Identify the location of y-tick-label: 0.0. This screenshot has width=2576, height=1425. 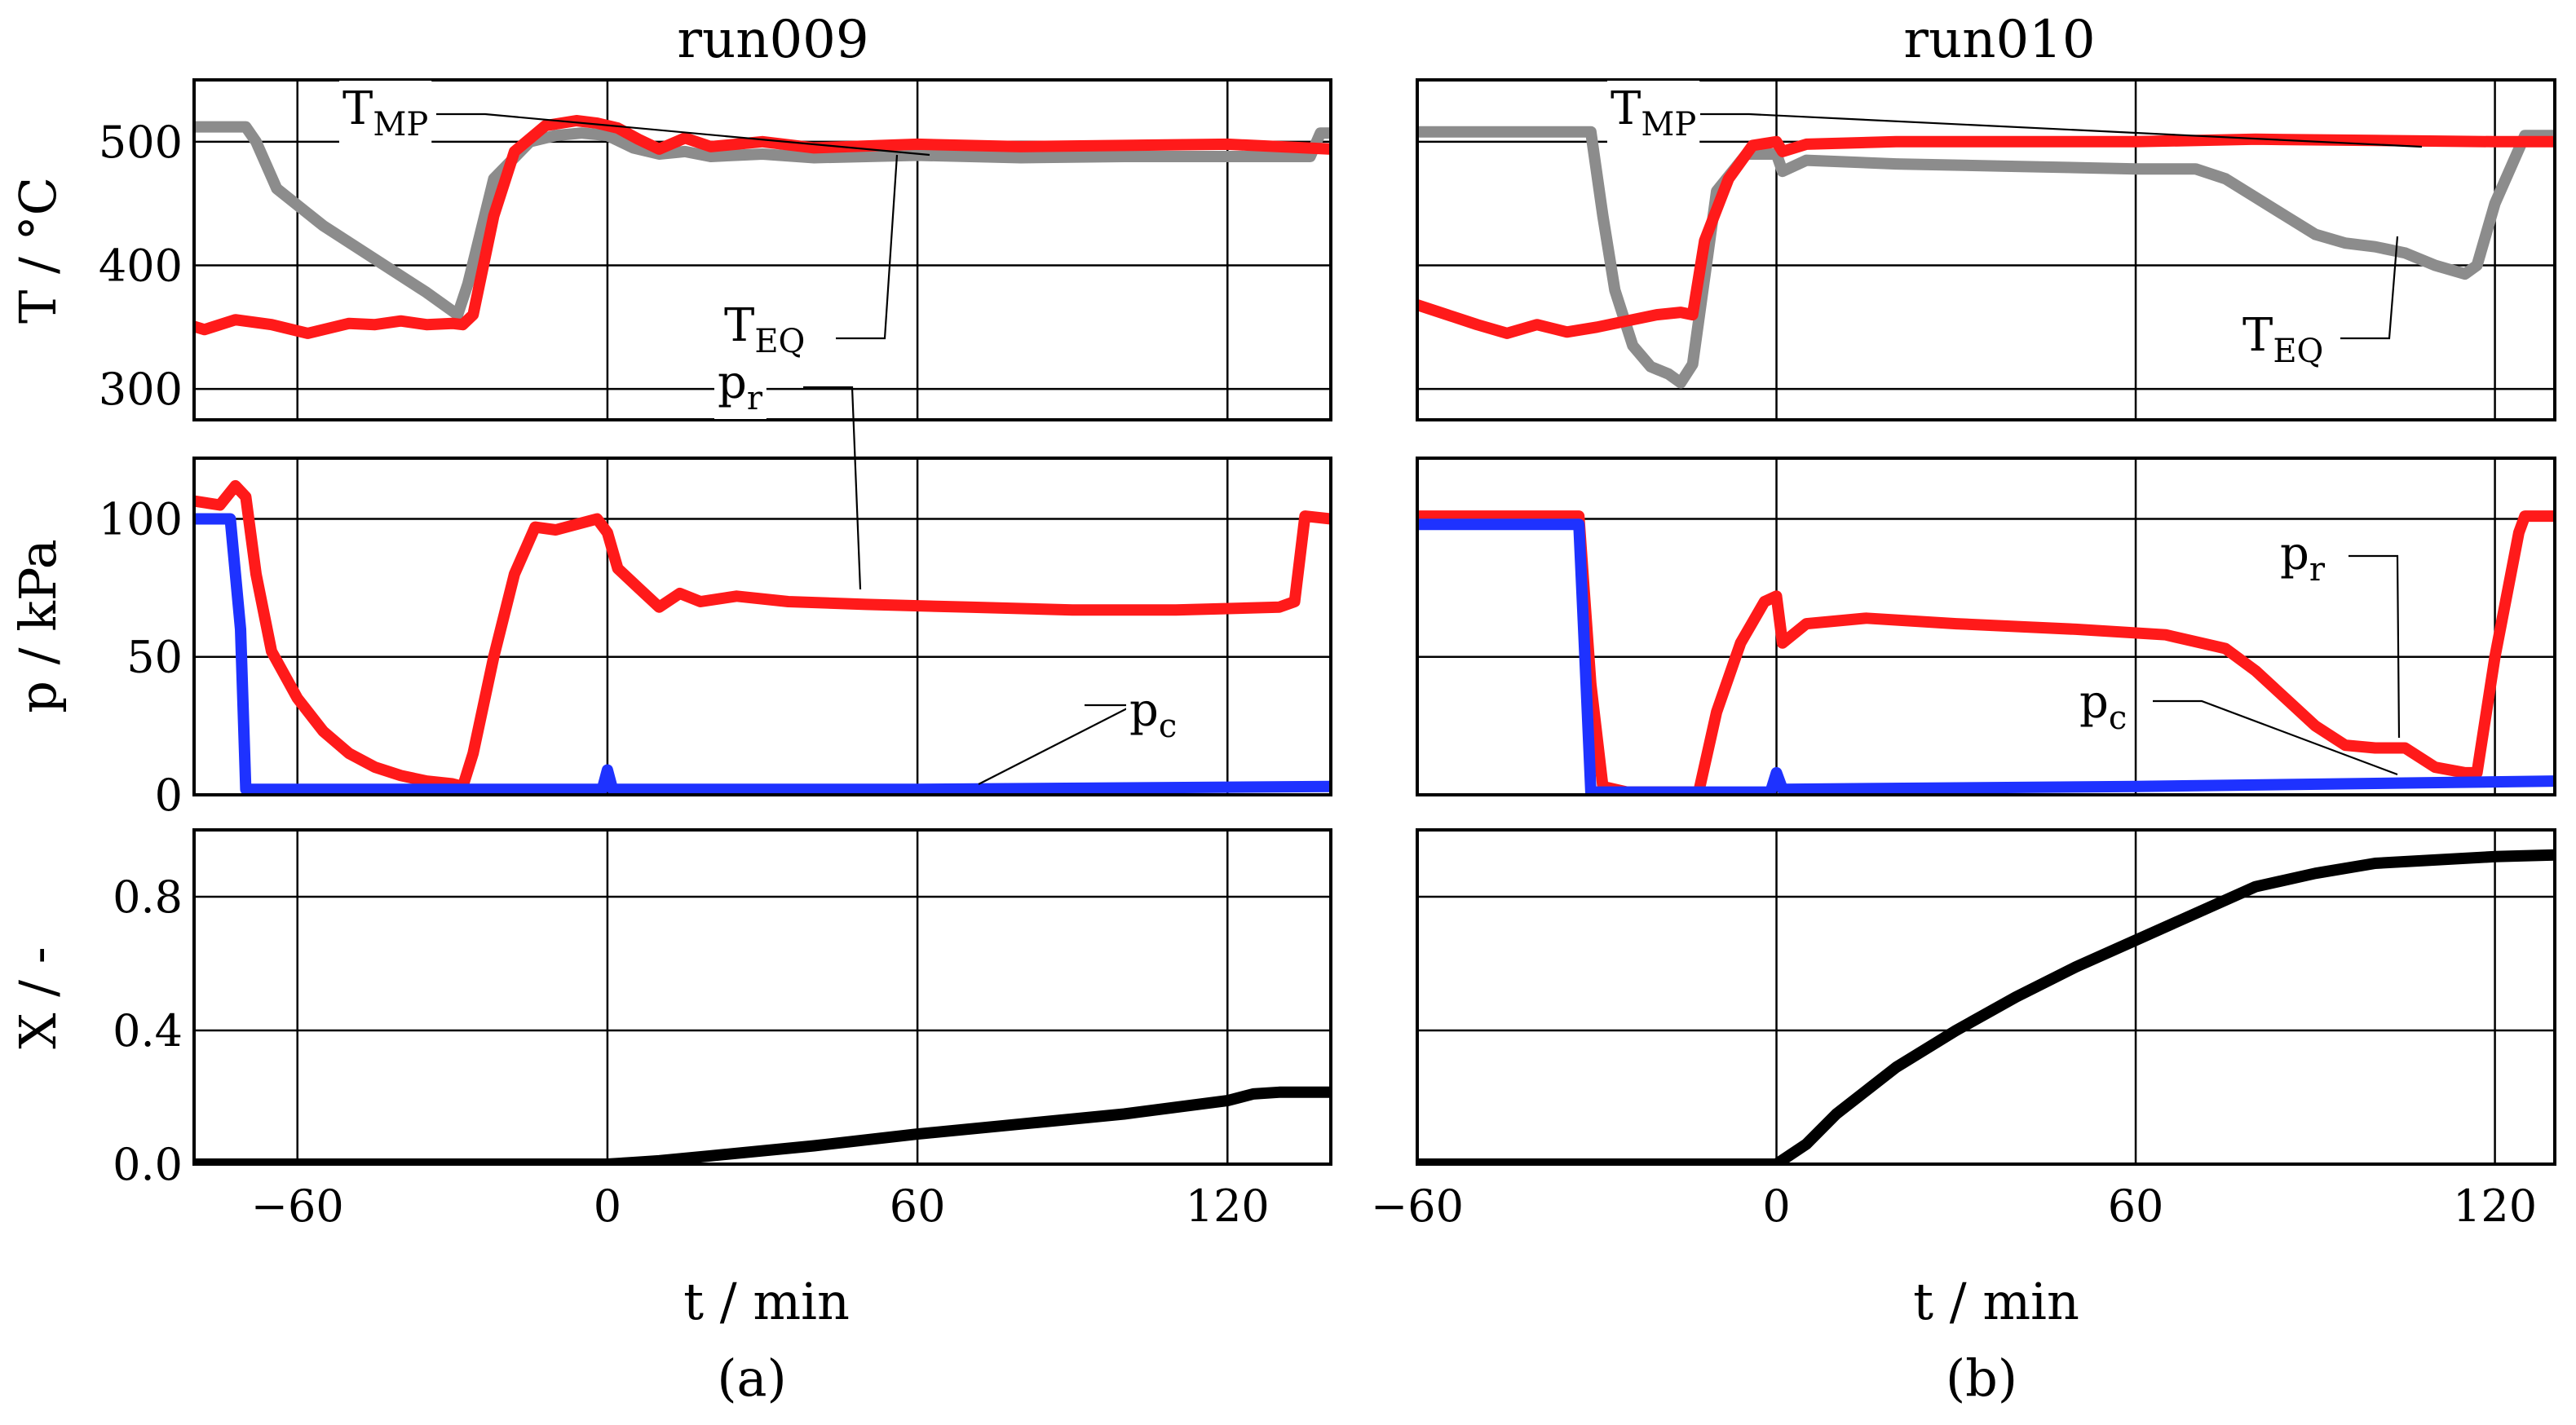
(148, 1164).